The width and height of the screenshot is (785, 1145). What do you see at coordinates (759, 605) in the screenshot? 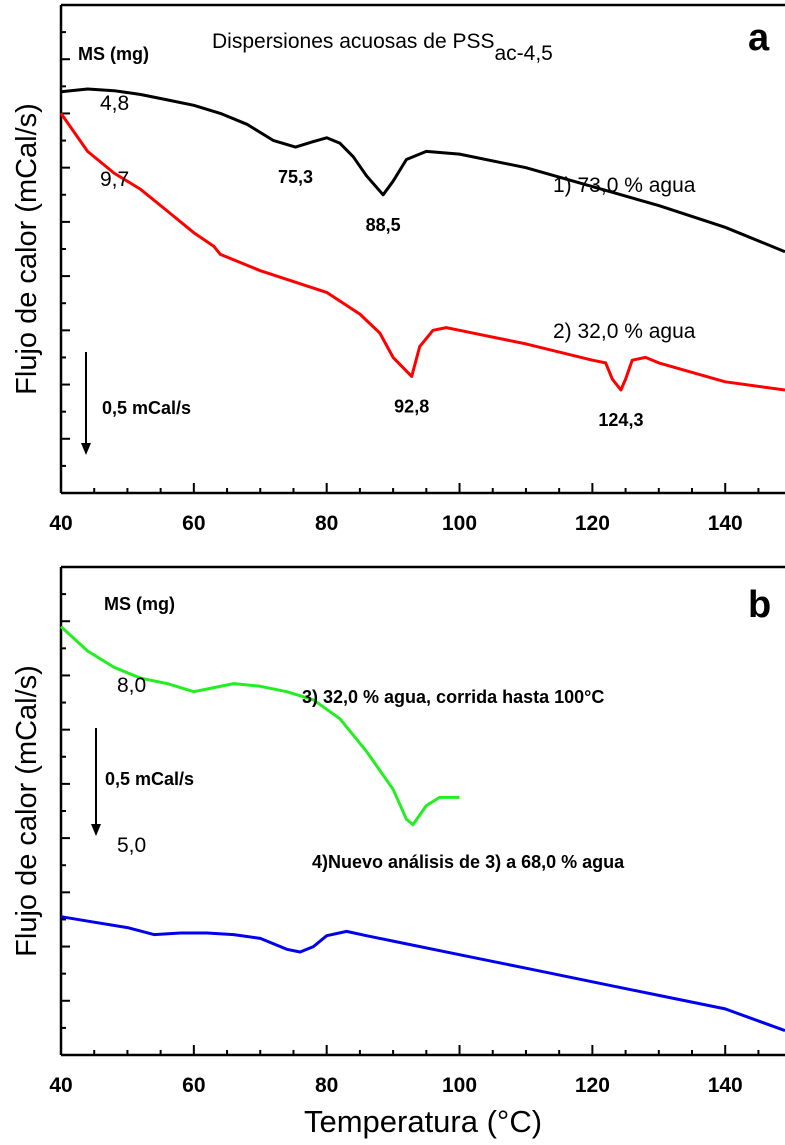
I see `panel-label: b` at bounding box center [759, 605].